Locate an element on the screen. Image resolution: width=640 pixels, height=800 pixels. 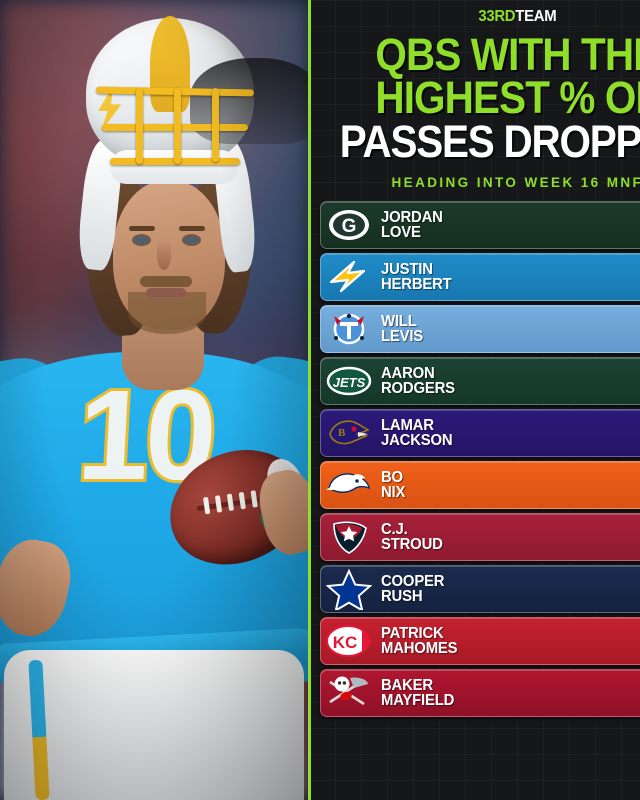
packers-logo: G is located at coordinates (349, 225).